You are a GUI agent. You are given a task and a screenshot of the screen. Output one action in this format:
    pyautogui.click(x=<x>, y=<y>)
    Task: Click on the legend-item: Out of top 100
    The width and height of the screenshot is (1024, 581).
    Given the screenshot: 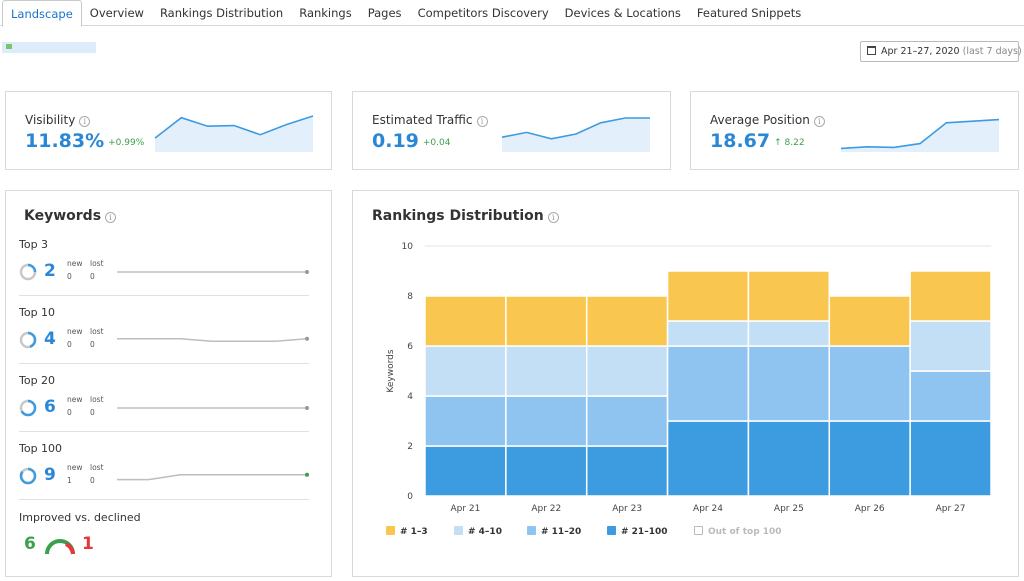 What is the action you would take?
    pyautogui.click(x=738, y=531)
    